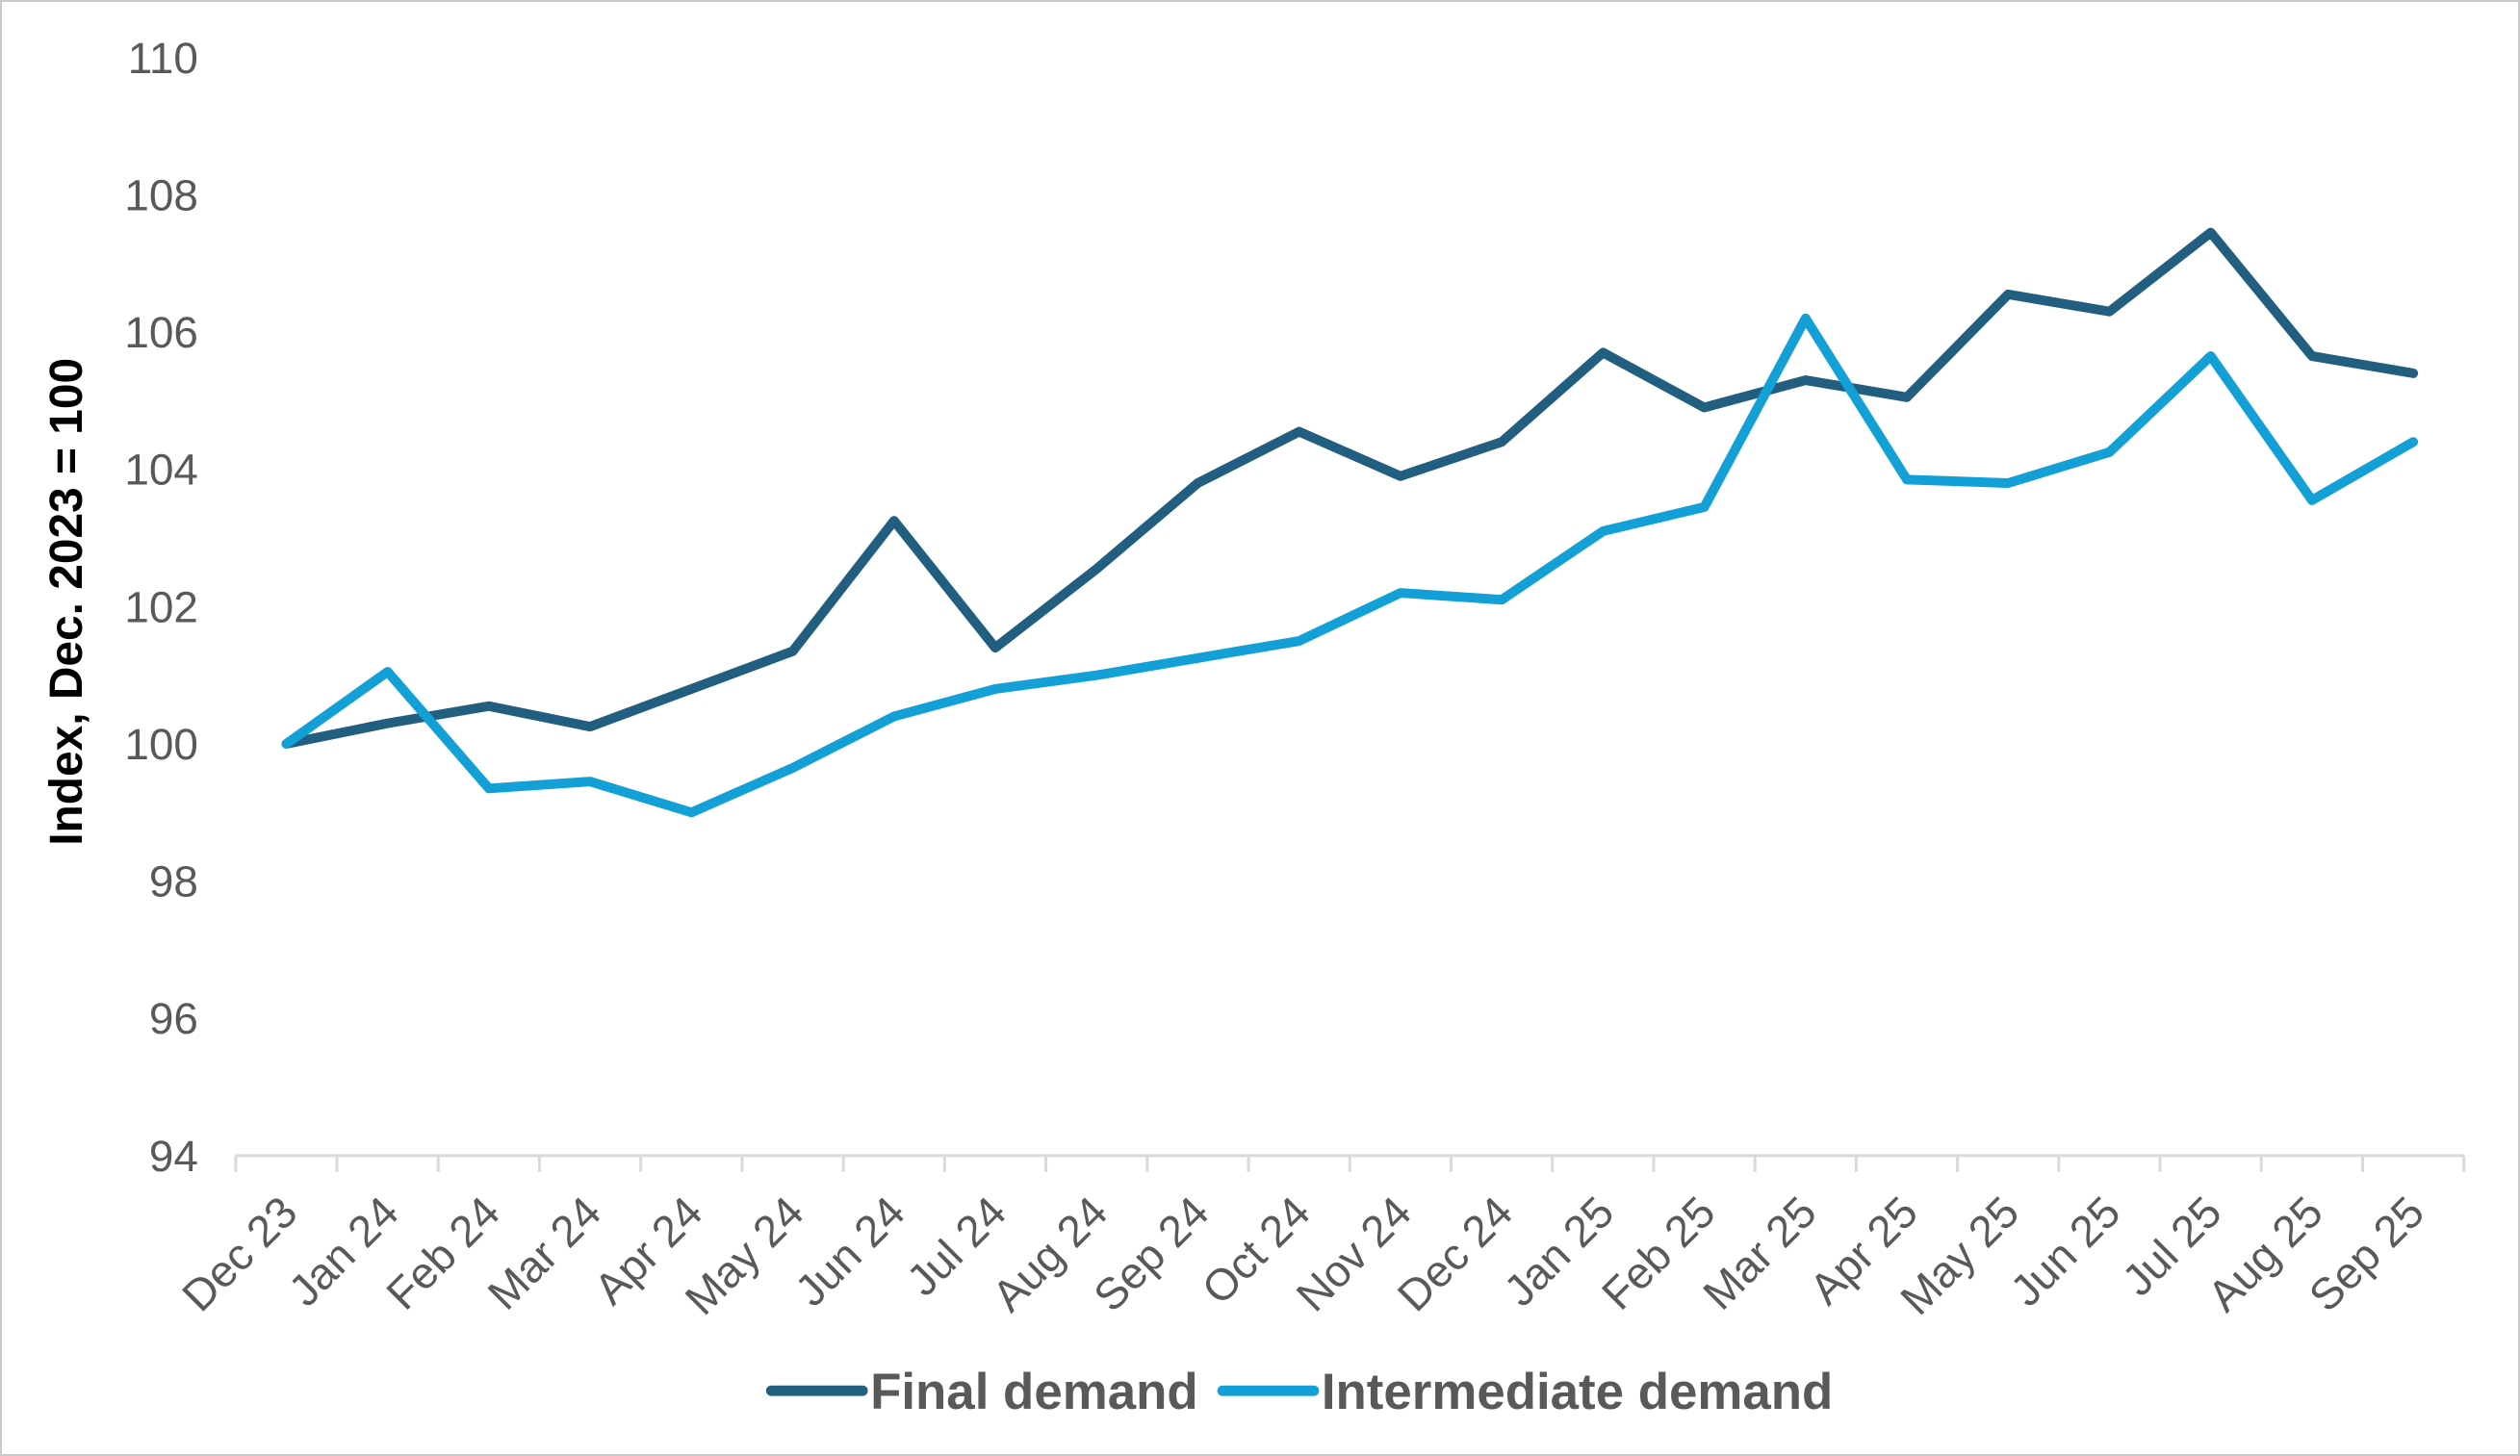 The width and height of the screenshot is (2520, 1456). Describe the element at coordinates (1578, 1392) in the screenshot. I see `legend-label-intermediate-demand: Intermediate demand` at that location.